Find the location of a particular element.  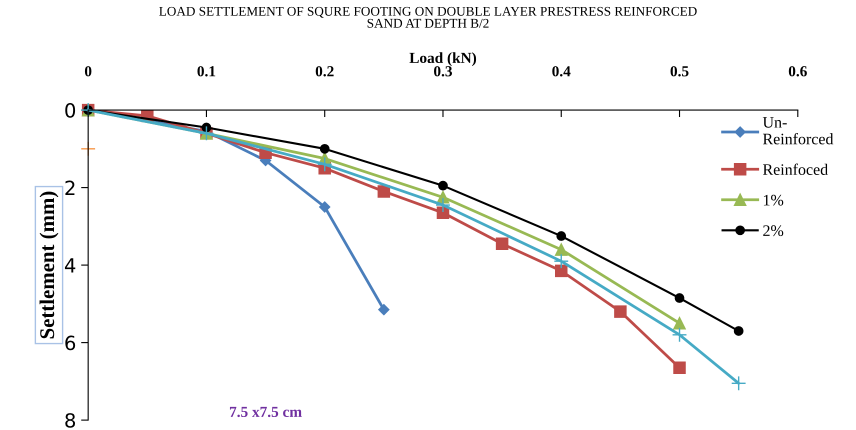

x-tick-label: 0.6 is located at coordinates (797, 71).